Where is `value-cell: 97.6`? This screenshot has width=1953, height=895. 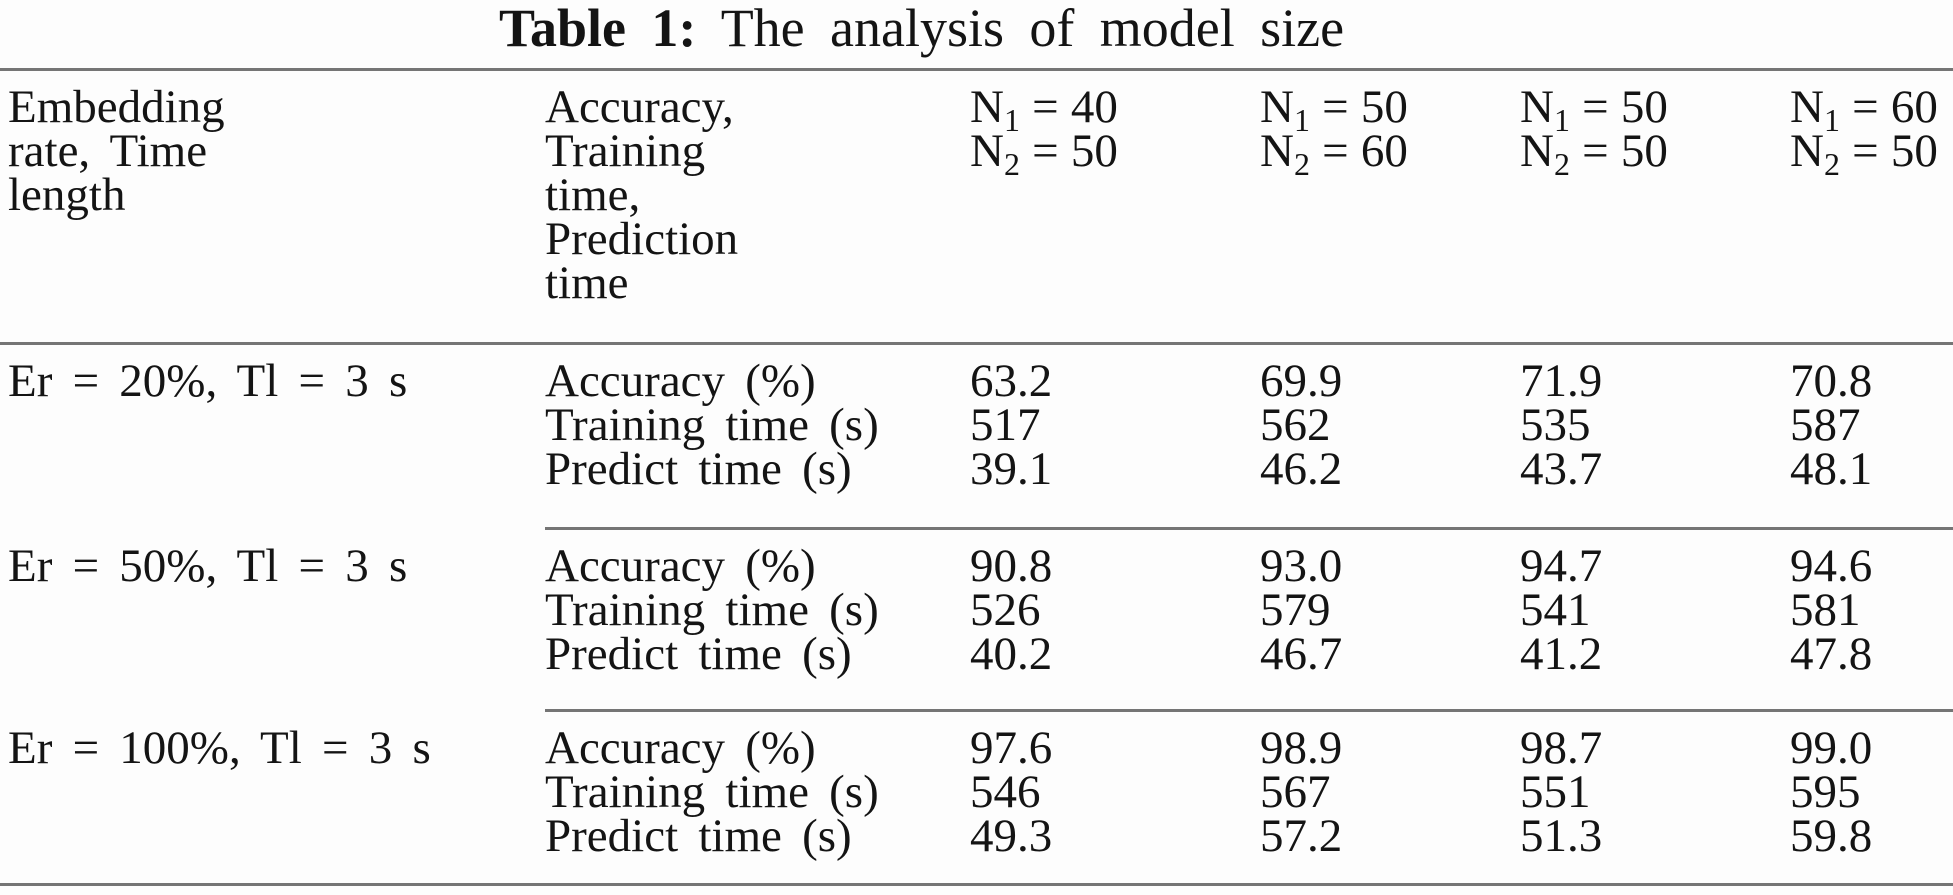 value-cell: 97.6 is located at coordinates (1011, 748).